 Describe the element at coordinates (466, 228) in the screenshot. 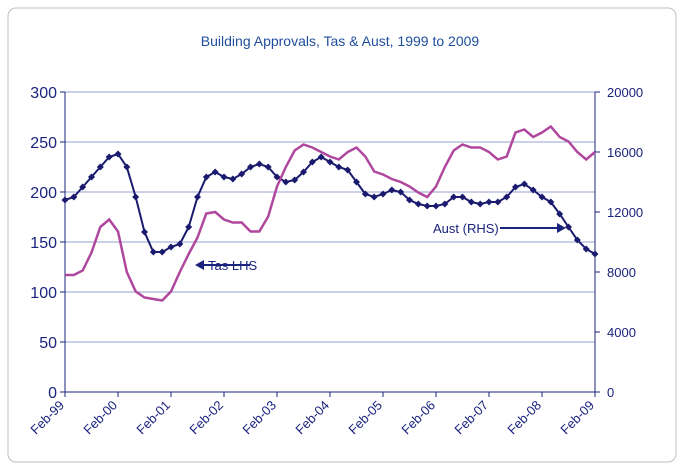

I see `annotation: Aust (RHS)` at that location.